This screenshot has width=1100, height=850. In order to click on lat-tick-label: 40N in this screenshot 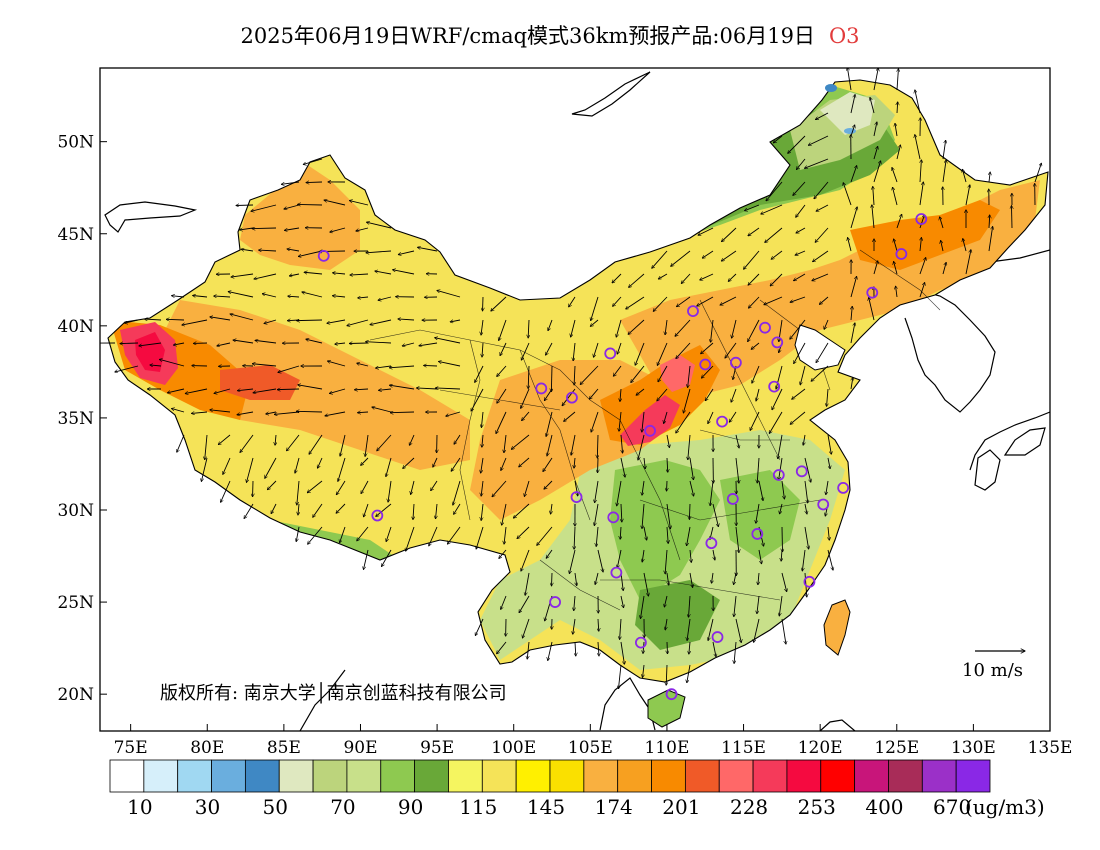, I will do `click(75, 327)`.